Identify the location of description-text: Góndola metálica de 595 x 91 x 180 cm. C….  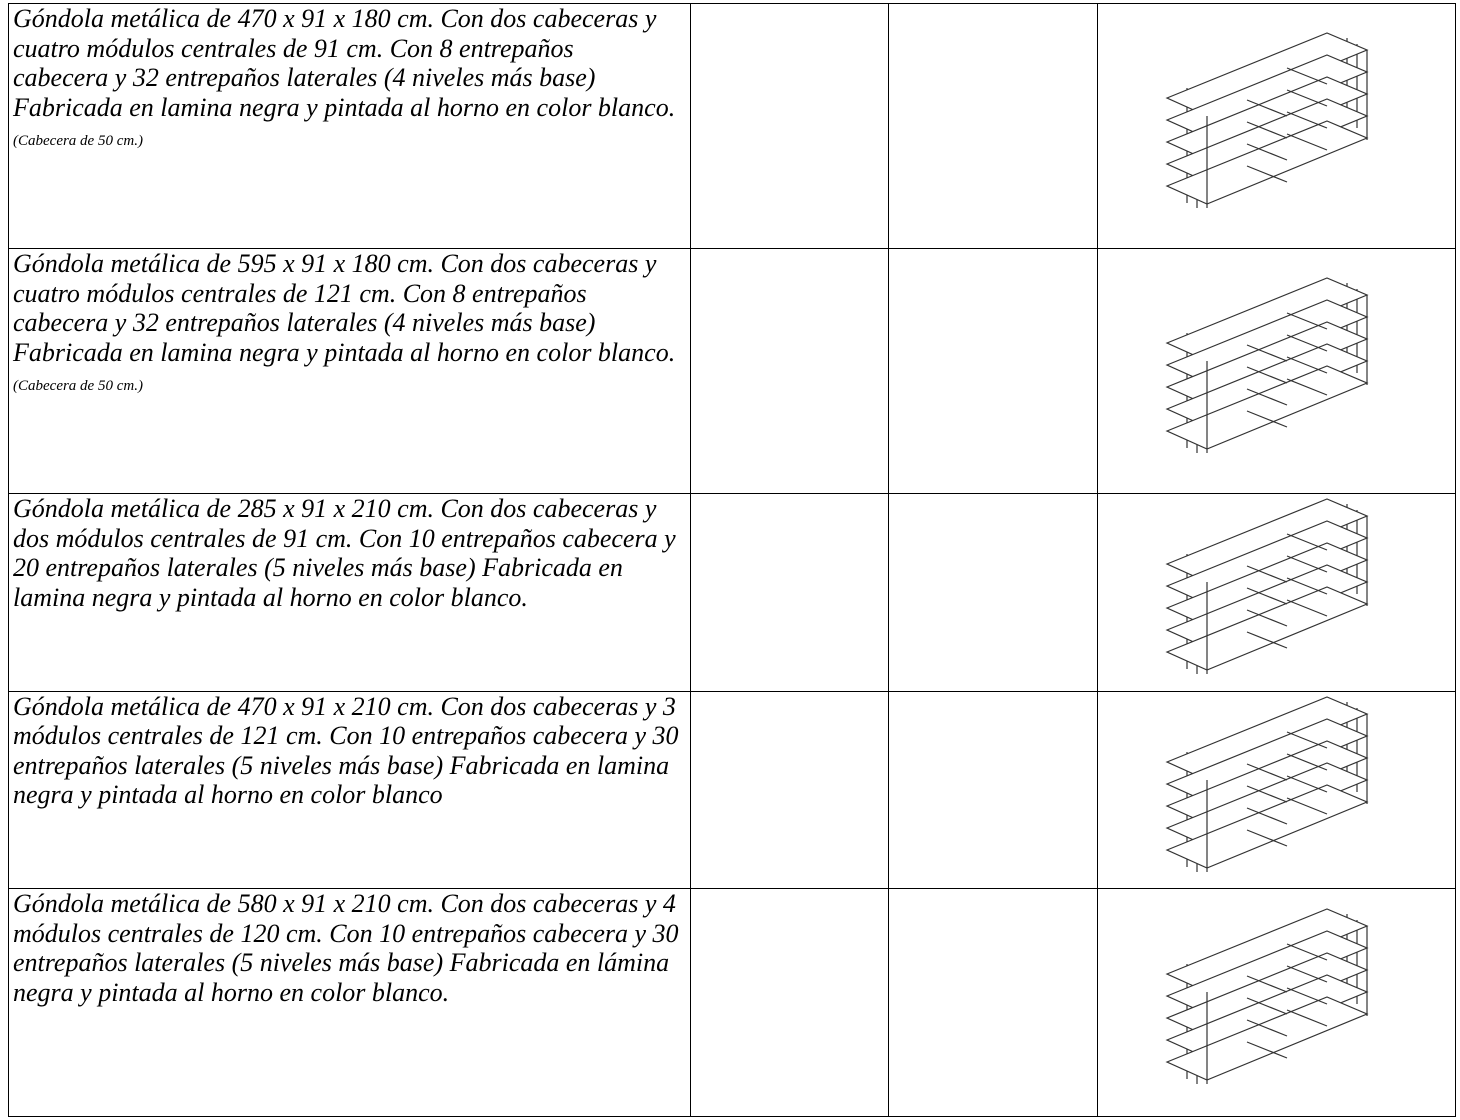
(335, 278).